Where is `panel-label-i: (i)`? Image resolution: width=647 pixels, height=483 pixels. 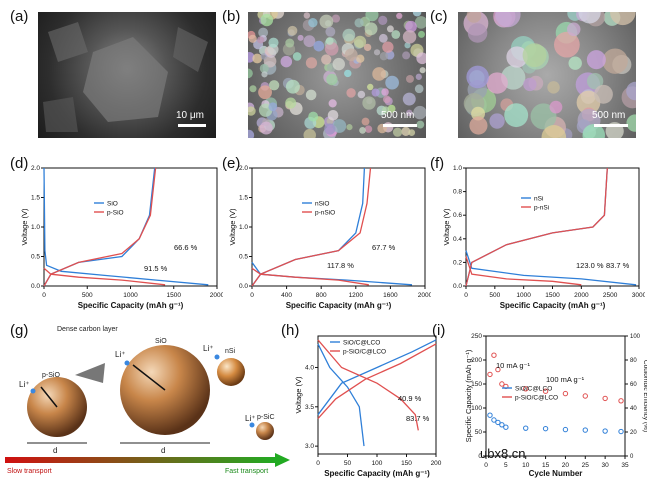 panel-label-i: (i) is located at coordinates (439, 330).